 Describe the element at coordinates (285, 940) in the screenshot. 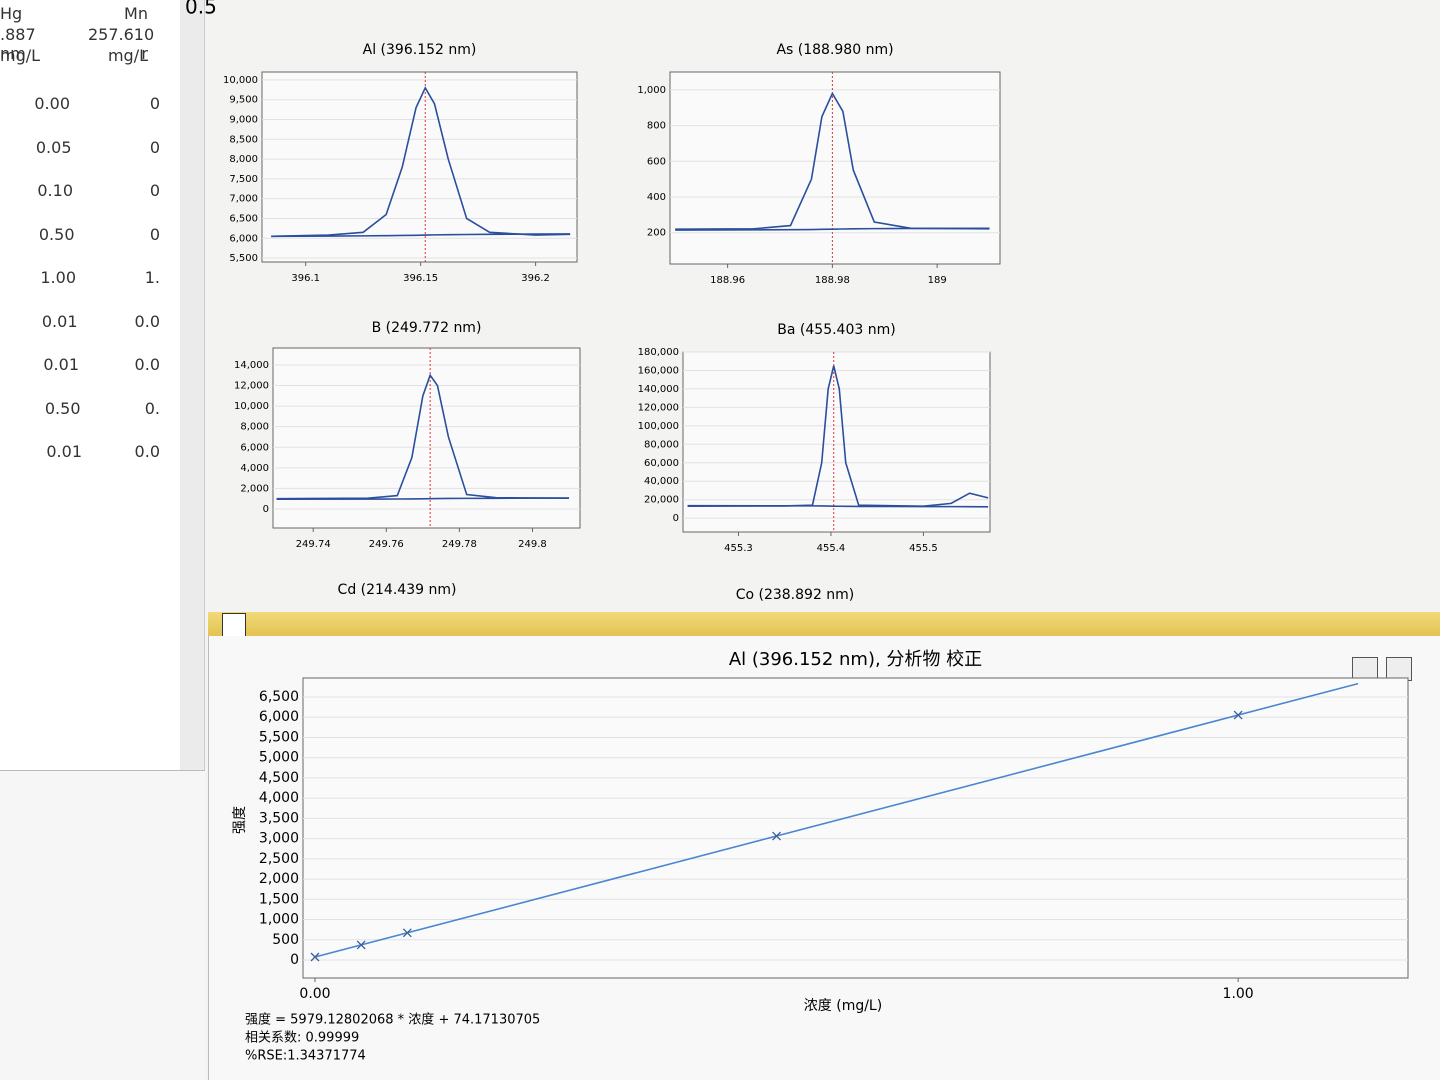

I see `y-tick-label: 500` at that location.